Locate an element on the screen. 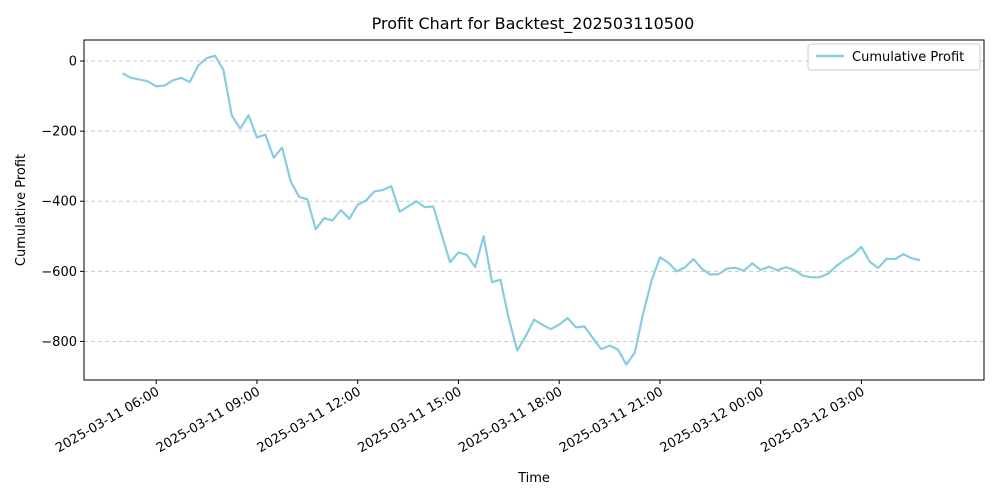 This screenshot has height=504, width=1000. y-tick-label: −800 is located at coordinates (59, 342).